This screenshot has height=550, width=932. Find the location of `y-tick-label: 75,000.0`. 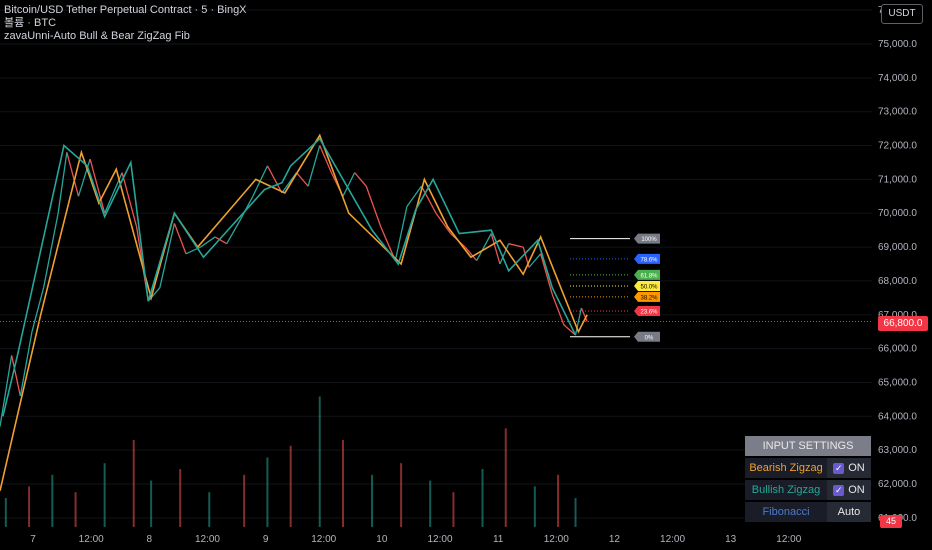

y-tick-label: 75,000.0 is located at coordinates (897, 44).